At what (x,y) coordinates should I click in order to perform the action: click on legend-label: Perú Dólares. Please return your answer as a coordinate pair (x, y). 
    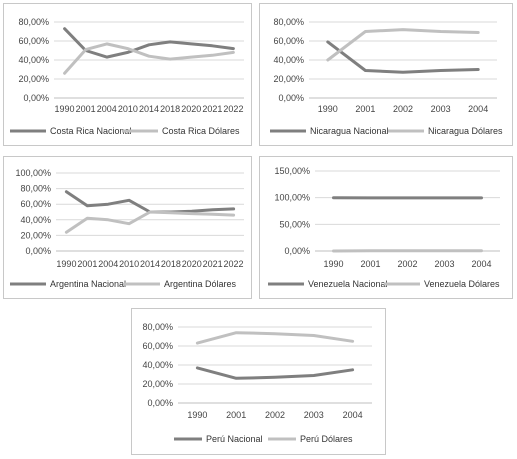
    Looking at the image, I should click on (326, 439).